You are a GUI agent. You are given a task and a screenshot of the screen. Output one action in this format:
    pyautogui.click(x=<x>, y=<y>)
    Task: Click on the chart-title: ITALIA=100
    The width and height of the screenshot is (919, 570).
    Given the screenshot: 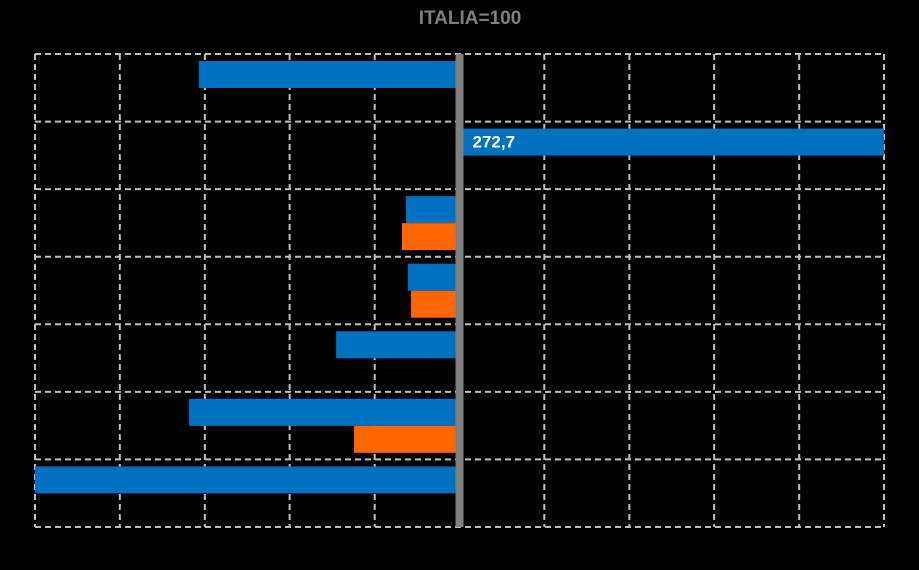 What is the action you would take?
    pyautogui.click(x=470, y=18)
    